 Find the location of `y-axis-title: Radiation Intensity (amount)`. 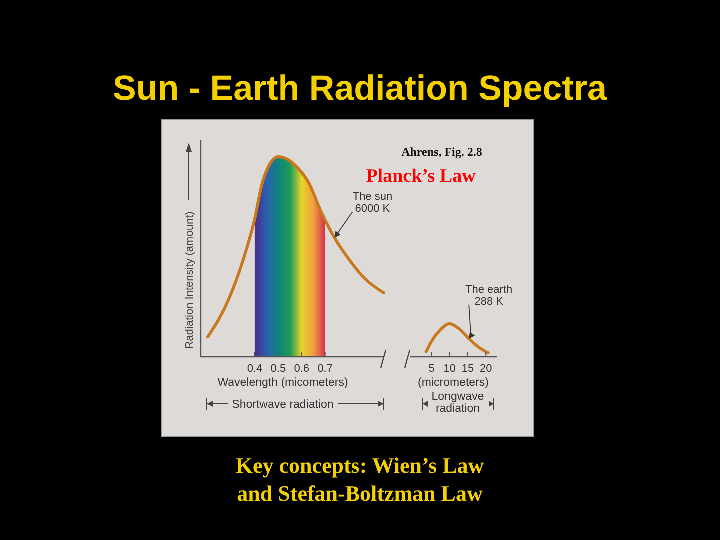

y-axis-title: Radiation Intensity (amount) is located at coordinates (190, 281).